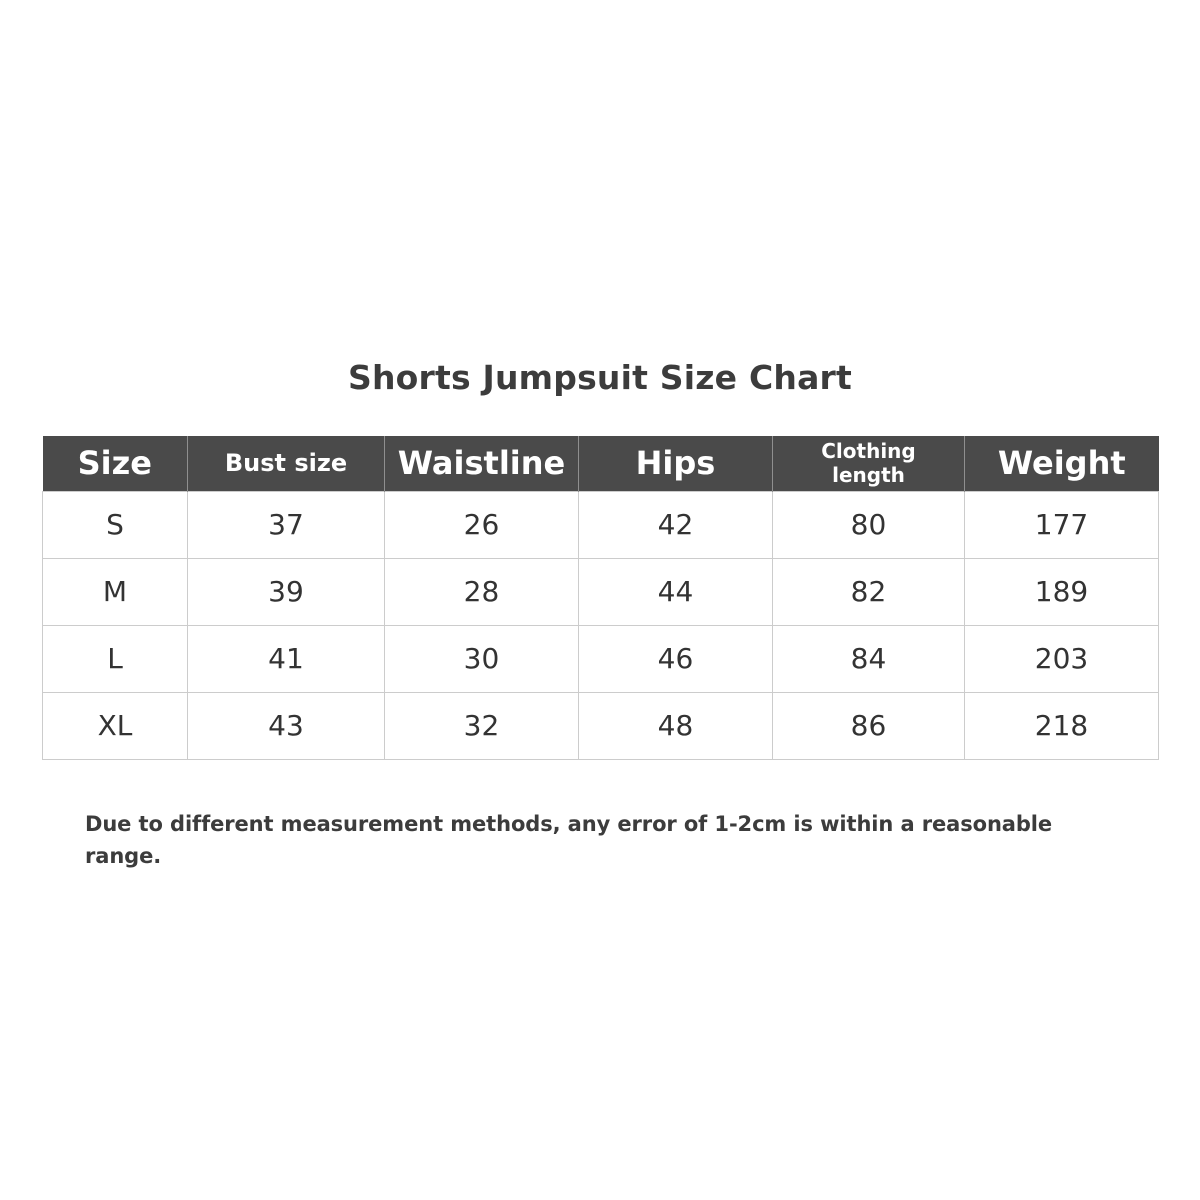  Describe the element at coordinates (481, 725) in the screenshot. I see `cell-waistline: 32` at that location.